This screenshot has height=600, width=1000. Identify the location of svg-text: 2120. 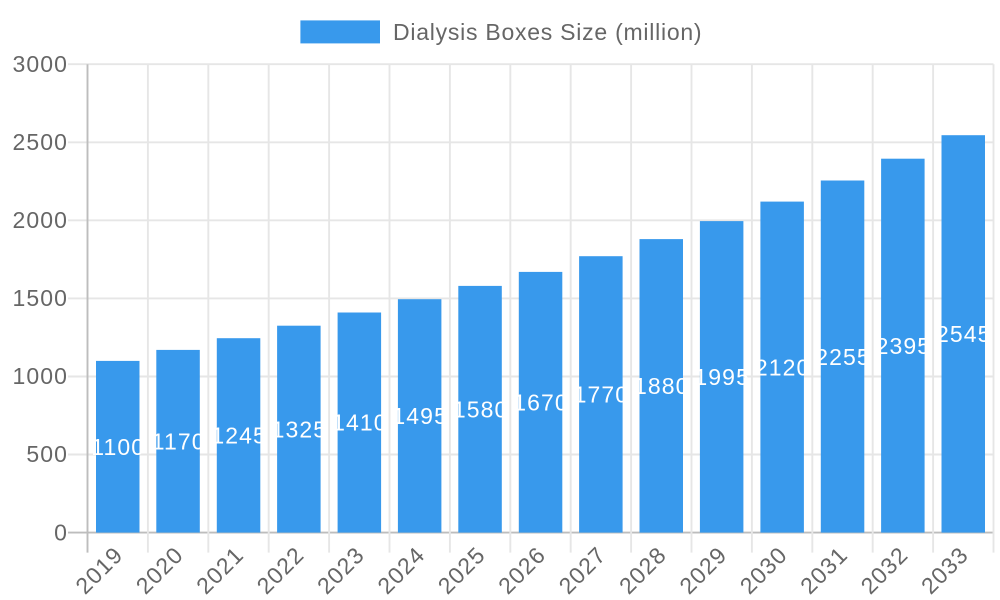
(783, 367).